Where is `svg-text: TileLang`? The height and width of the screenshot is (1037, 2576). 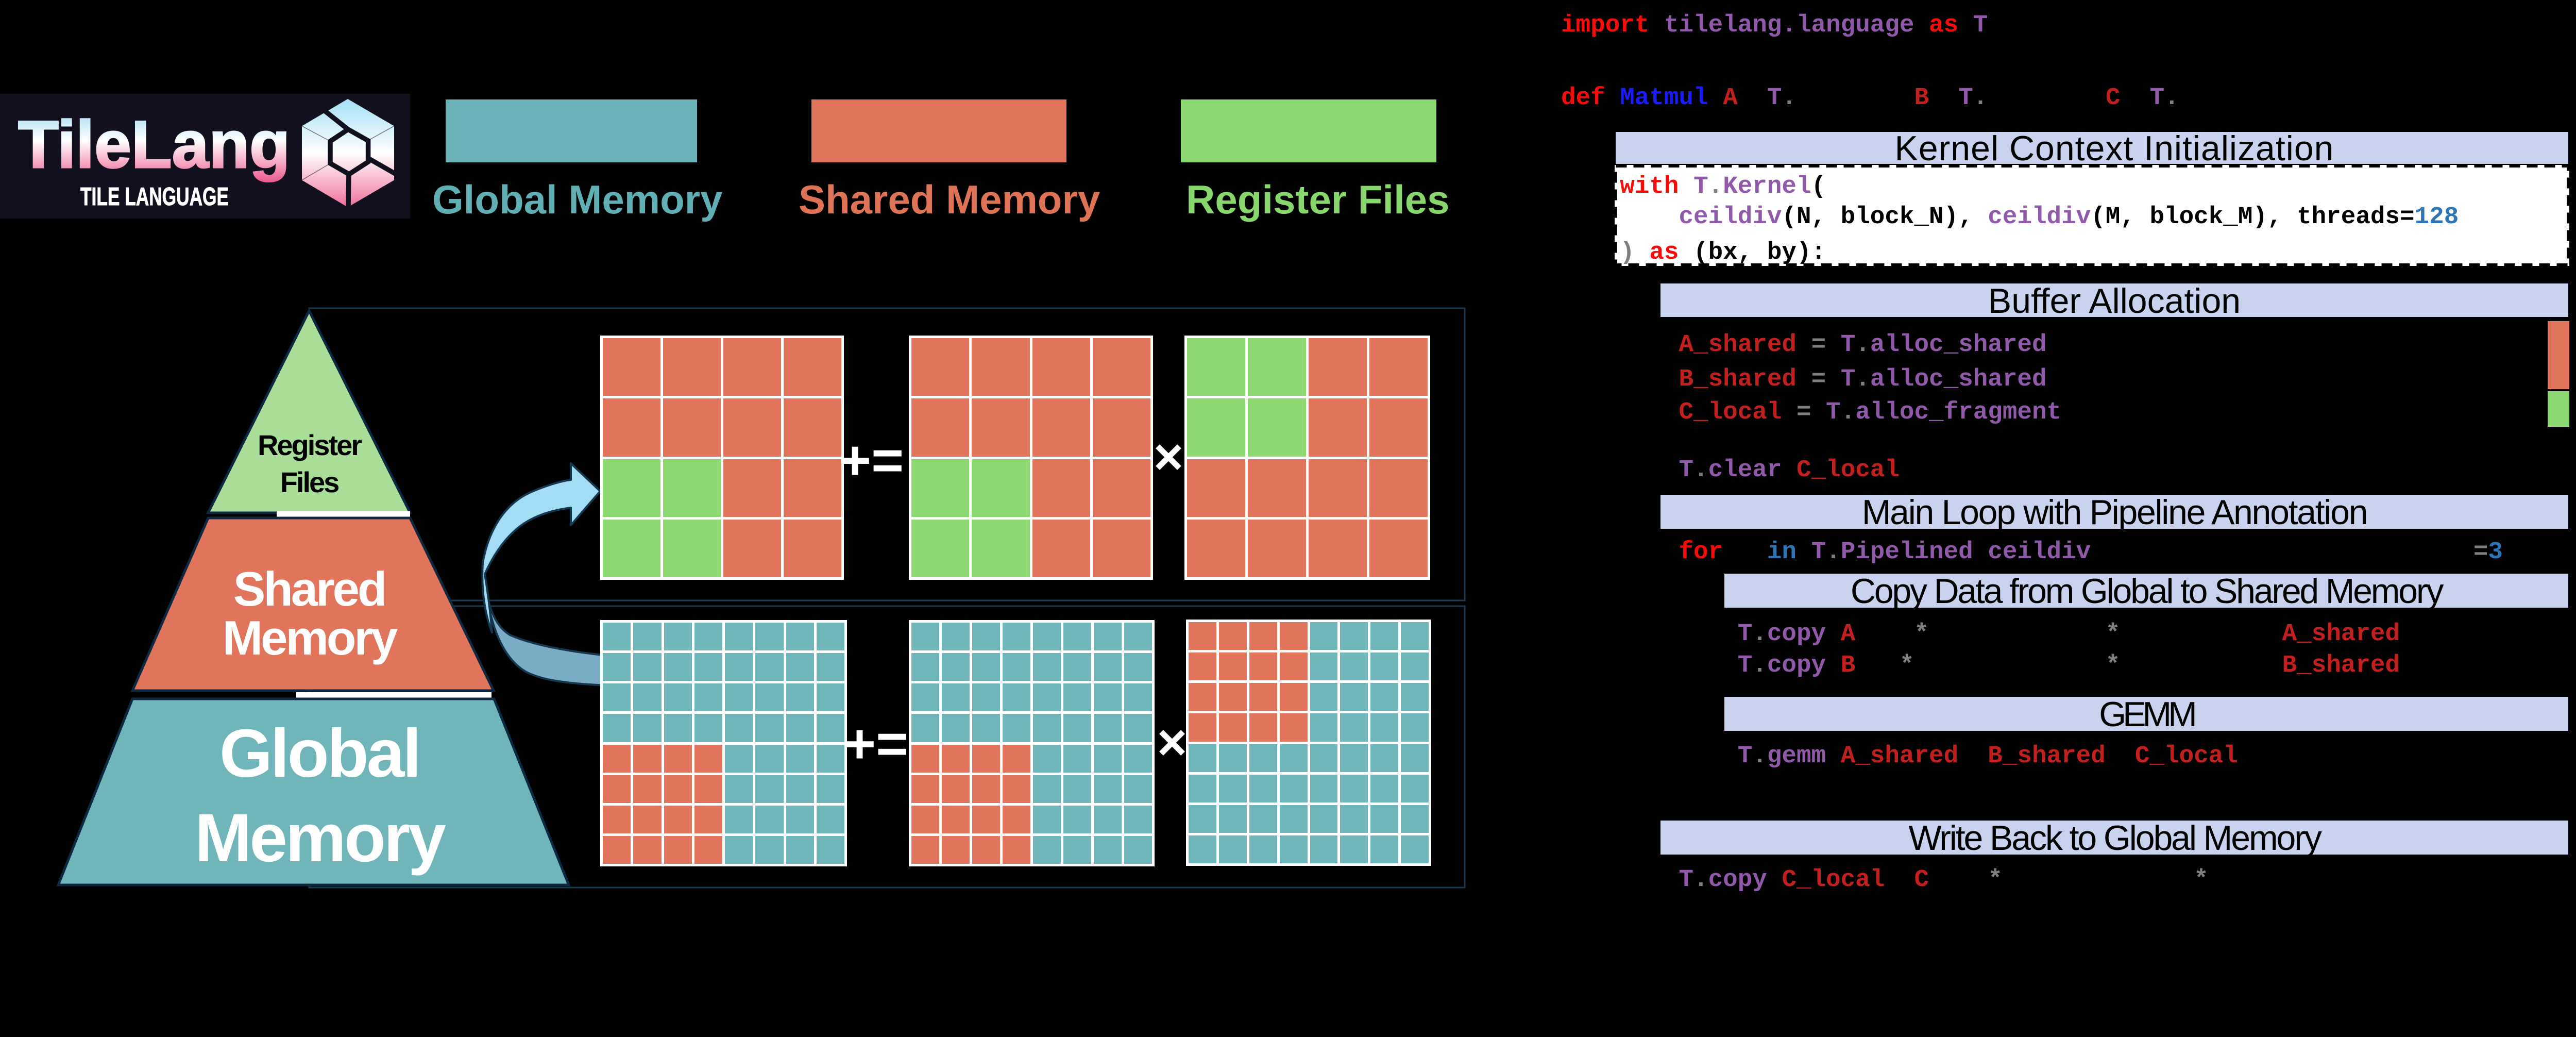 svg-text: TileLang is located at coordinates (154, 144).